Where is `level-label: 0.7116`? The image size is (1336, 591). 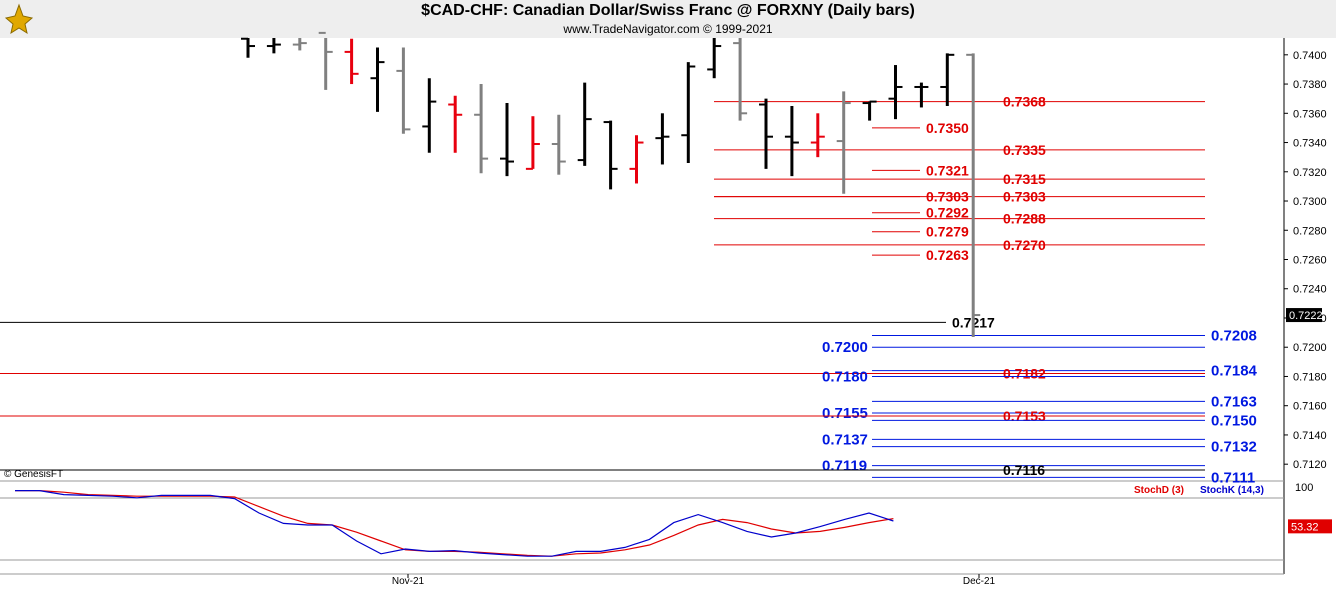
level-label: 0.7116 is located at coordinates (1024, 470).